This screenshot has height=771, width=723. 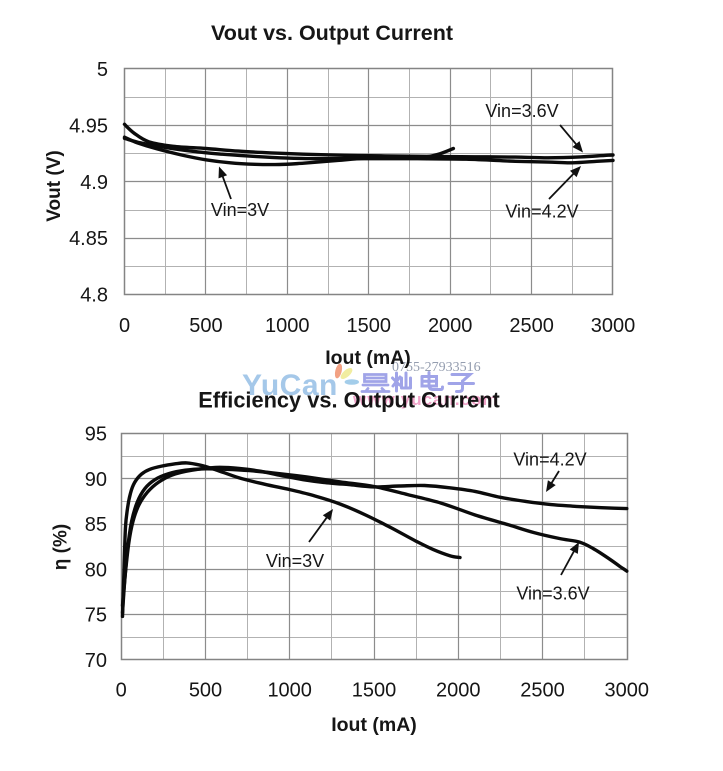 I want to click on svg-text: 4.85, so click(x=88, y=239).